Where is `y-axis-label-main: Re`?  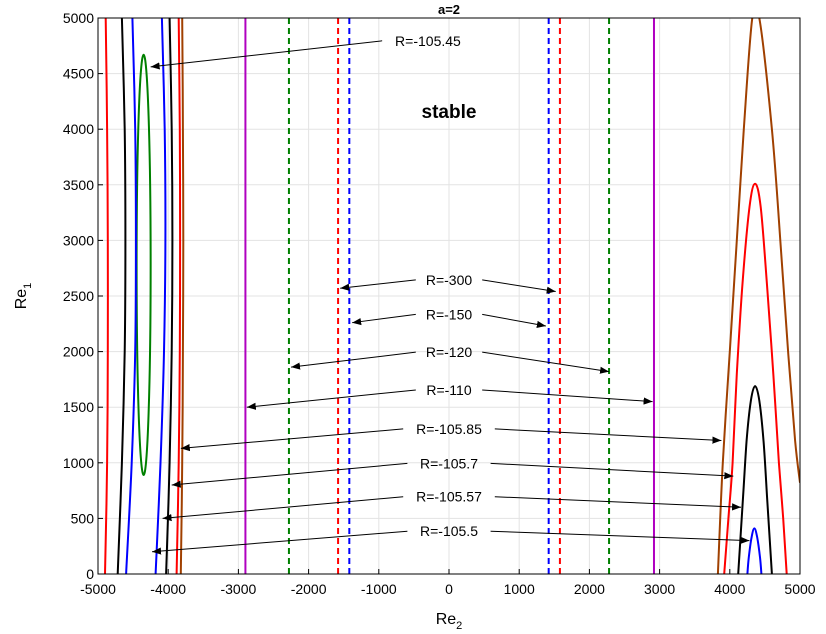
y-axis-label-main: Re is located at coordinates (21, 299).